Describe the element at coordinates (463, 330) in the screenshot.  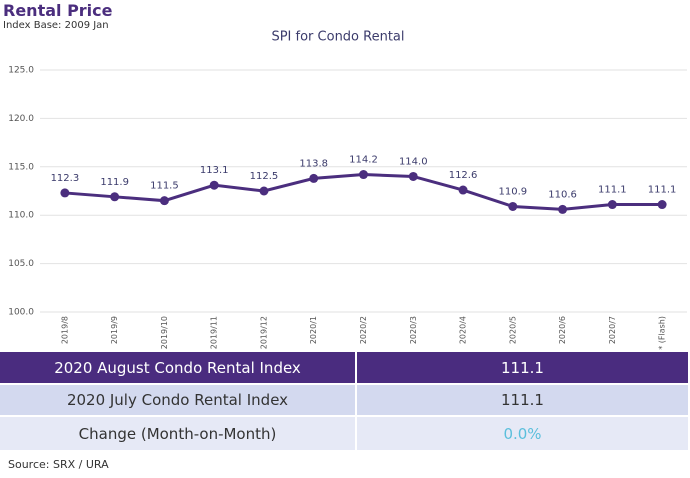
I see `x-tick-label: 2020/4` at that location.